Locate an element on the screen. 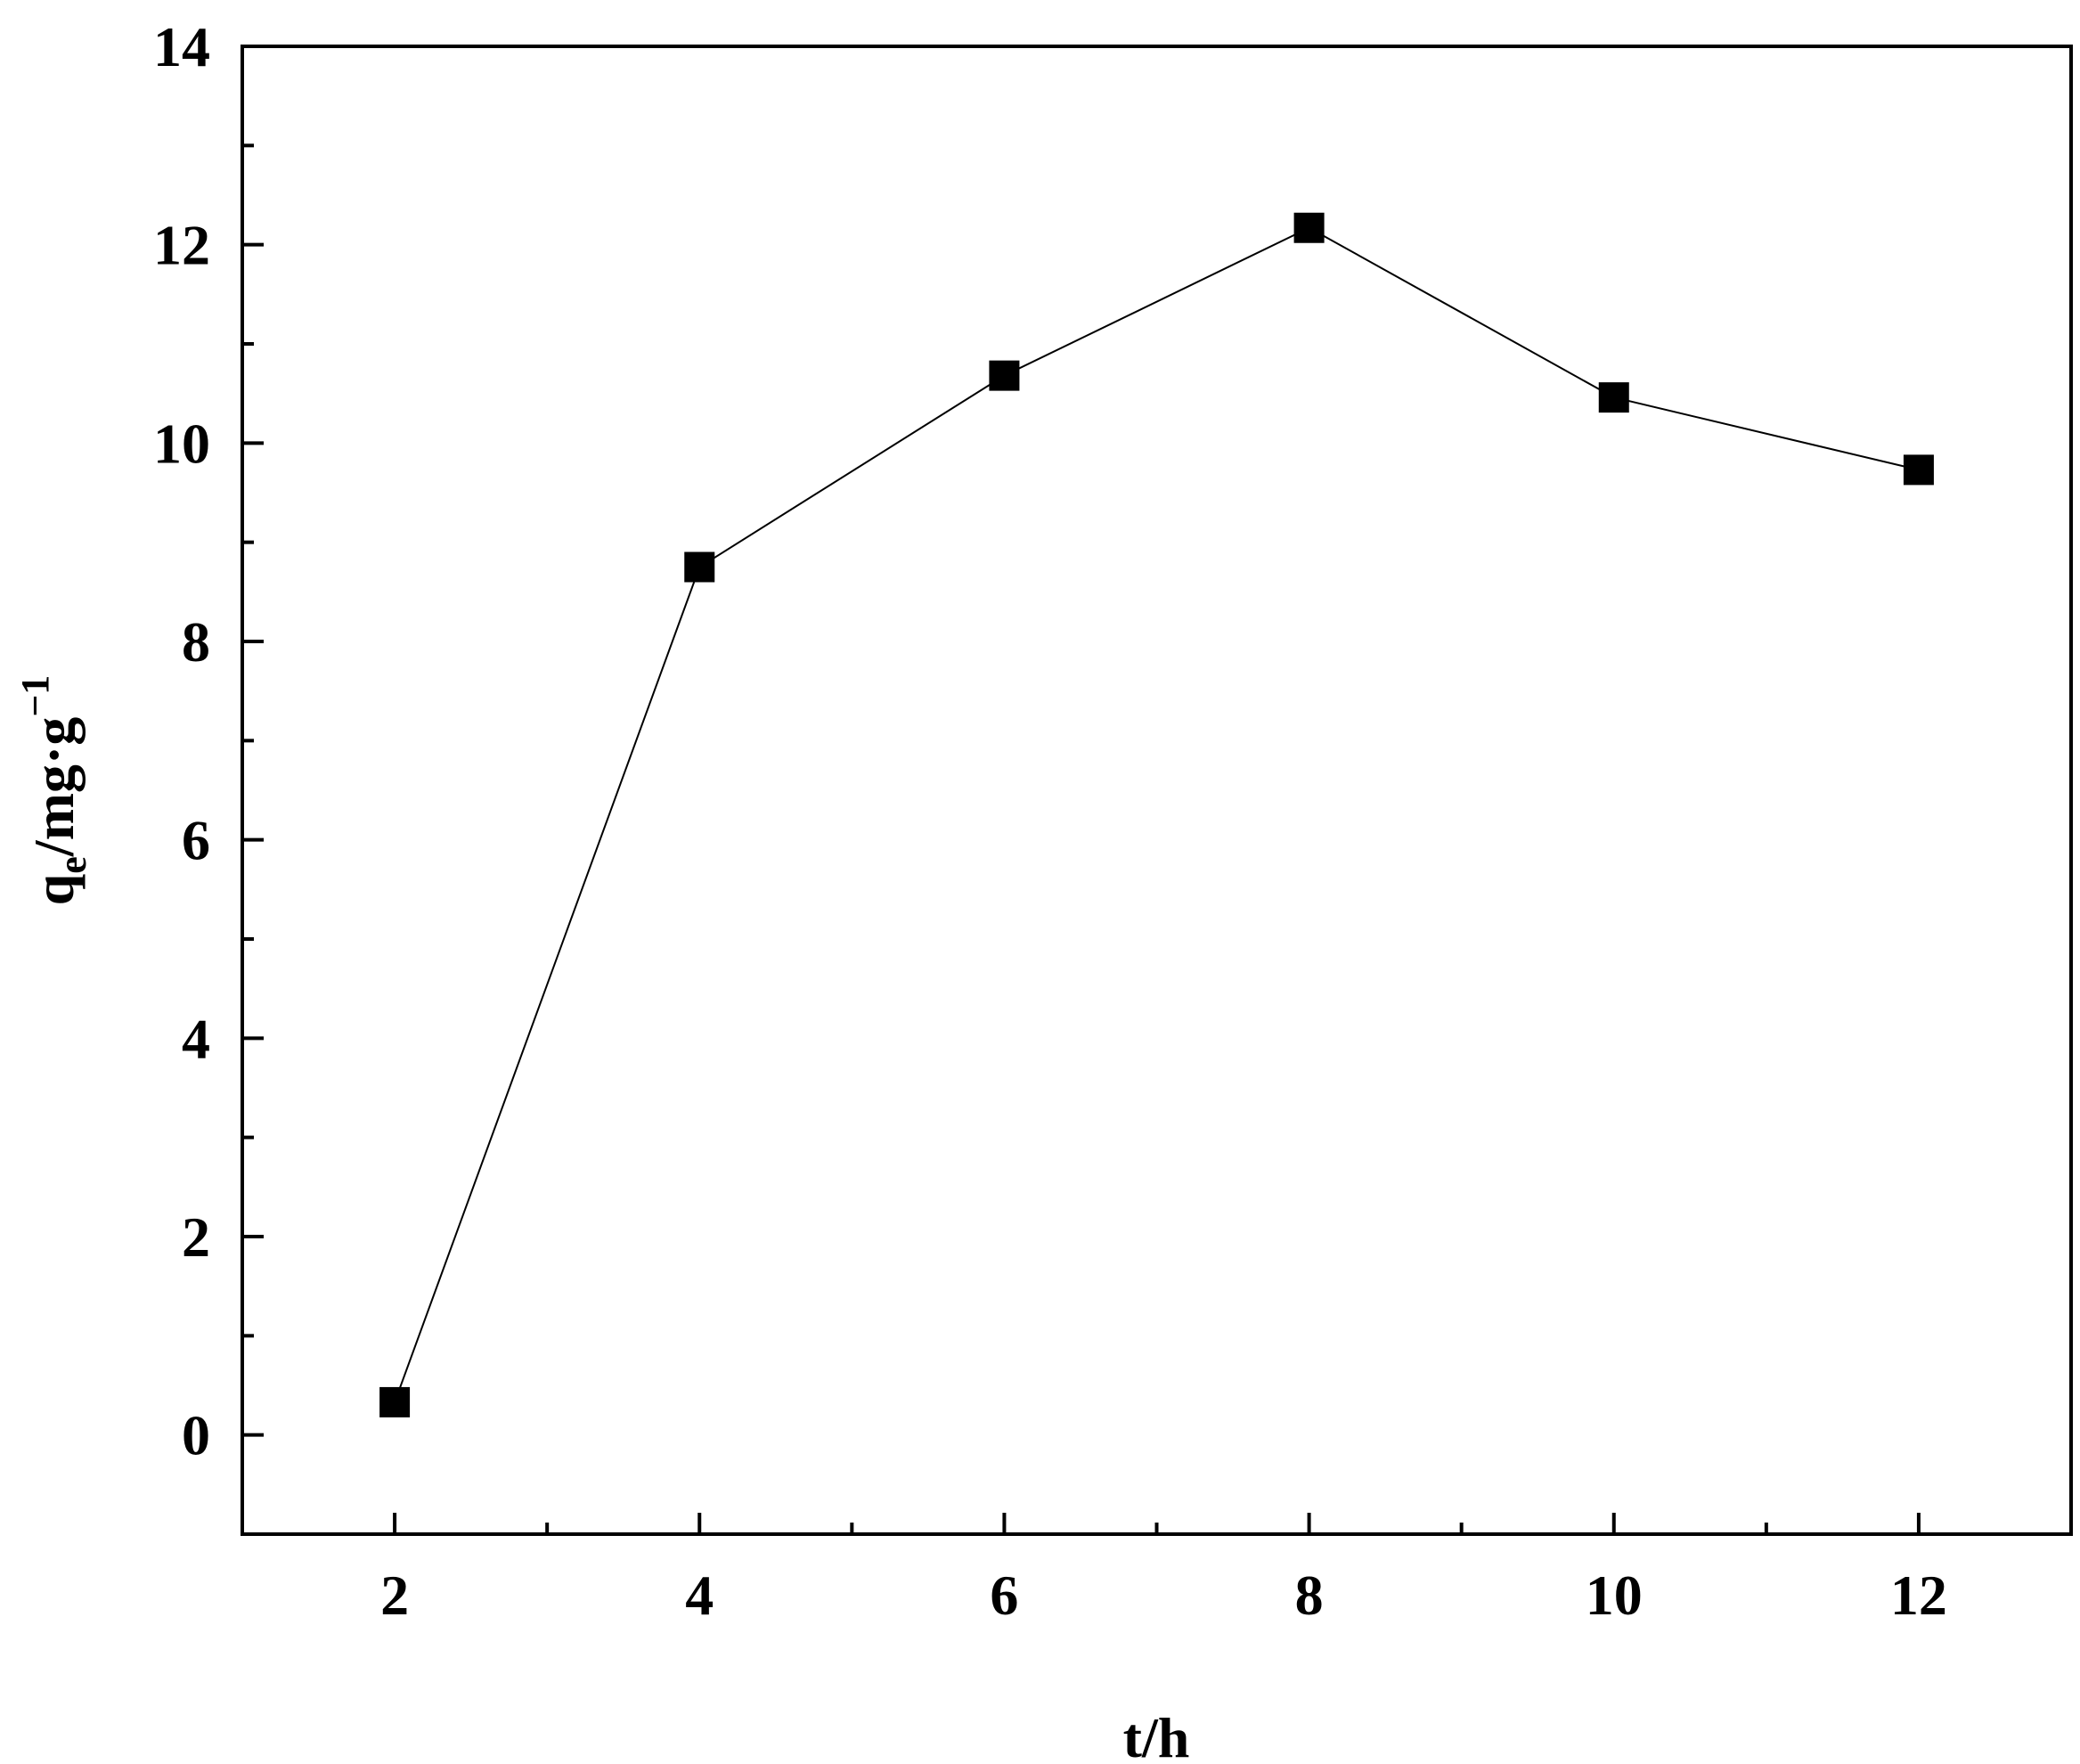 This screenshot has height=1764, width=2080. y-axis-label-superscript: −1 is located at coordinates (35, 696).